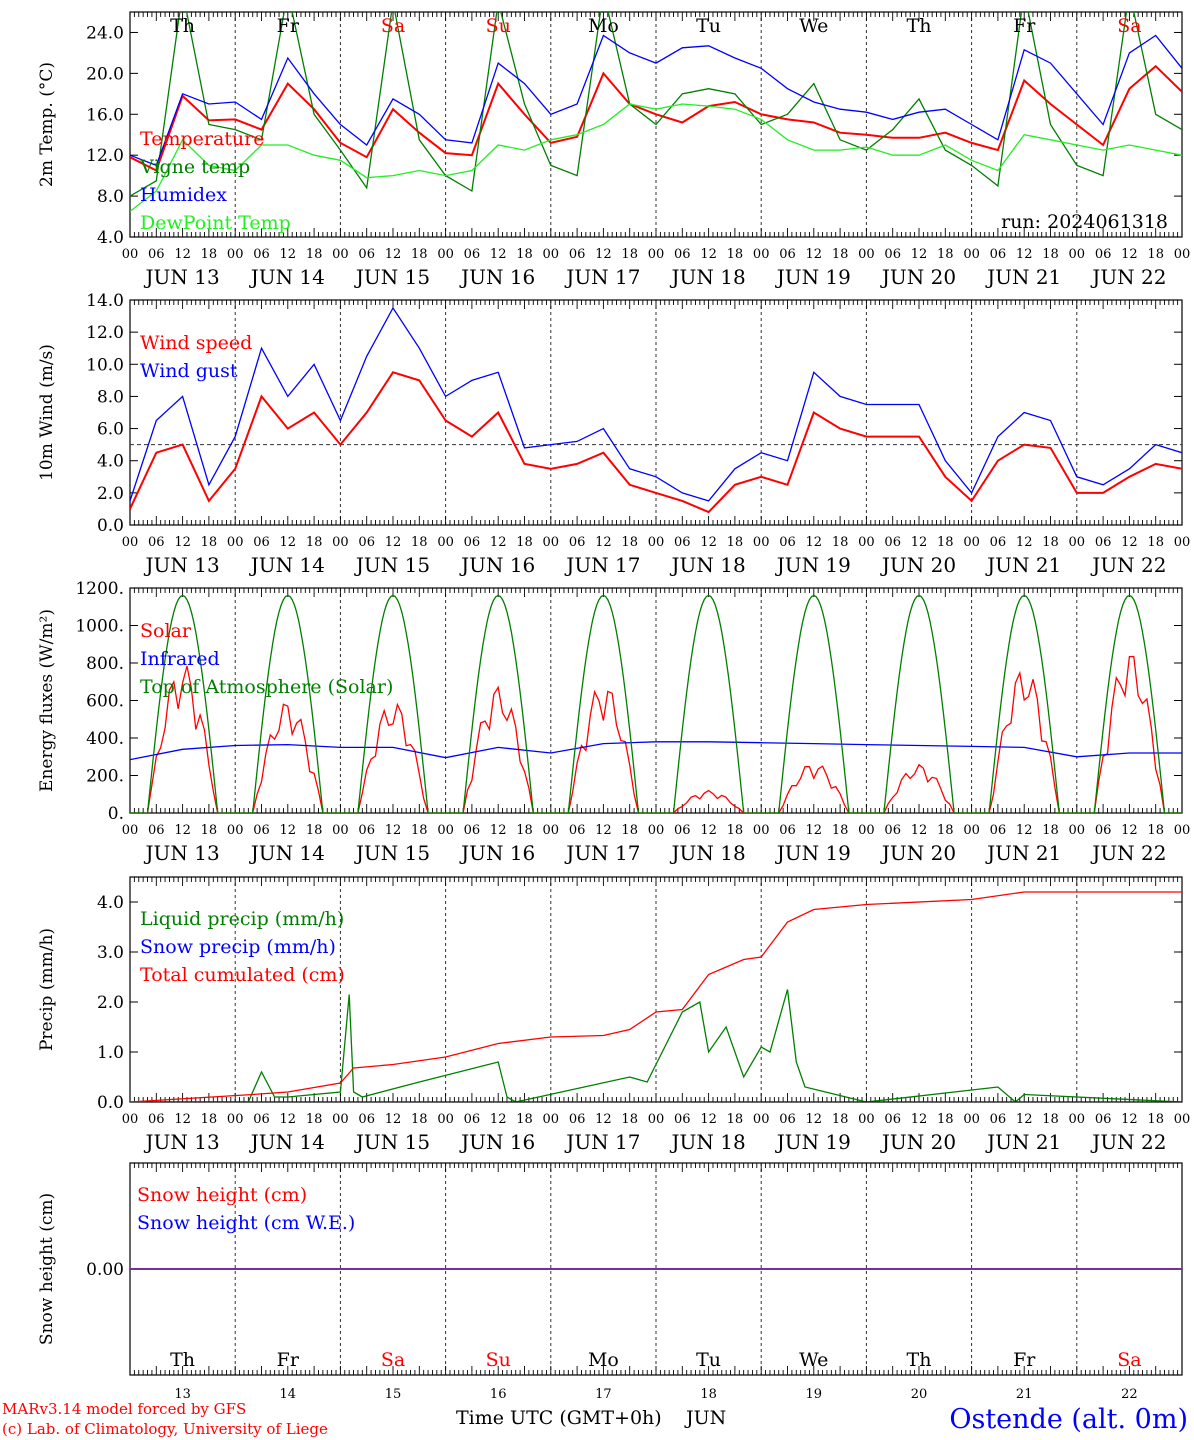 The width and height of the screenshot is (1194, 1440). What do you see at coordinates (105, 739) in the screenshot?
I see `y-tick-label: 400.` at bounding box center [105, 739].